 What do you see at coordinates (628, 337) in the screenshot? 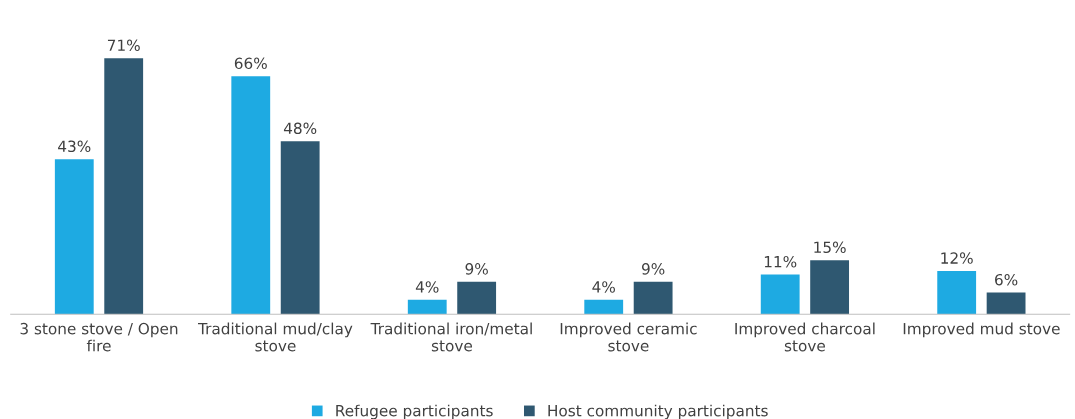
I see `x-tick-label: Improved ceramic stove` at bounding box center [628, 337].